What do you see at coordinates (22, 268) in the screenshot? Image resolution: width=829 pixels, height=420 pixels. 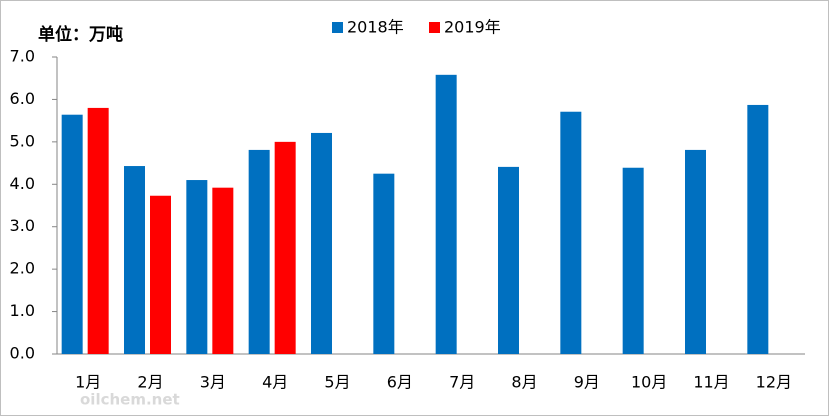 I see `y-tick-label: 2.0` at bounding box center [22, 268].